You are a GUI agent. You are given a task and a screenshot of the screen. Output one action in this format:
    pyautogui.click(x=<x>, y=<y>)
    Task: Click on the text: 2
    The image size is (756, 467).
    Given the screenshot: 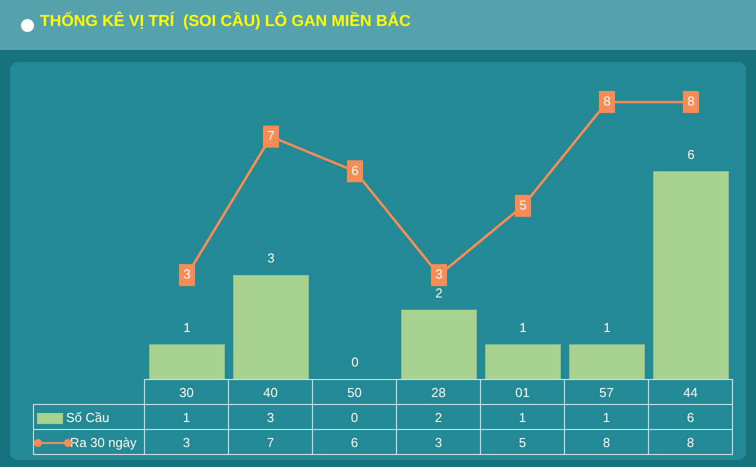 What is the action you would take?
    pyautogui.click(x=439, y=292)
    